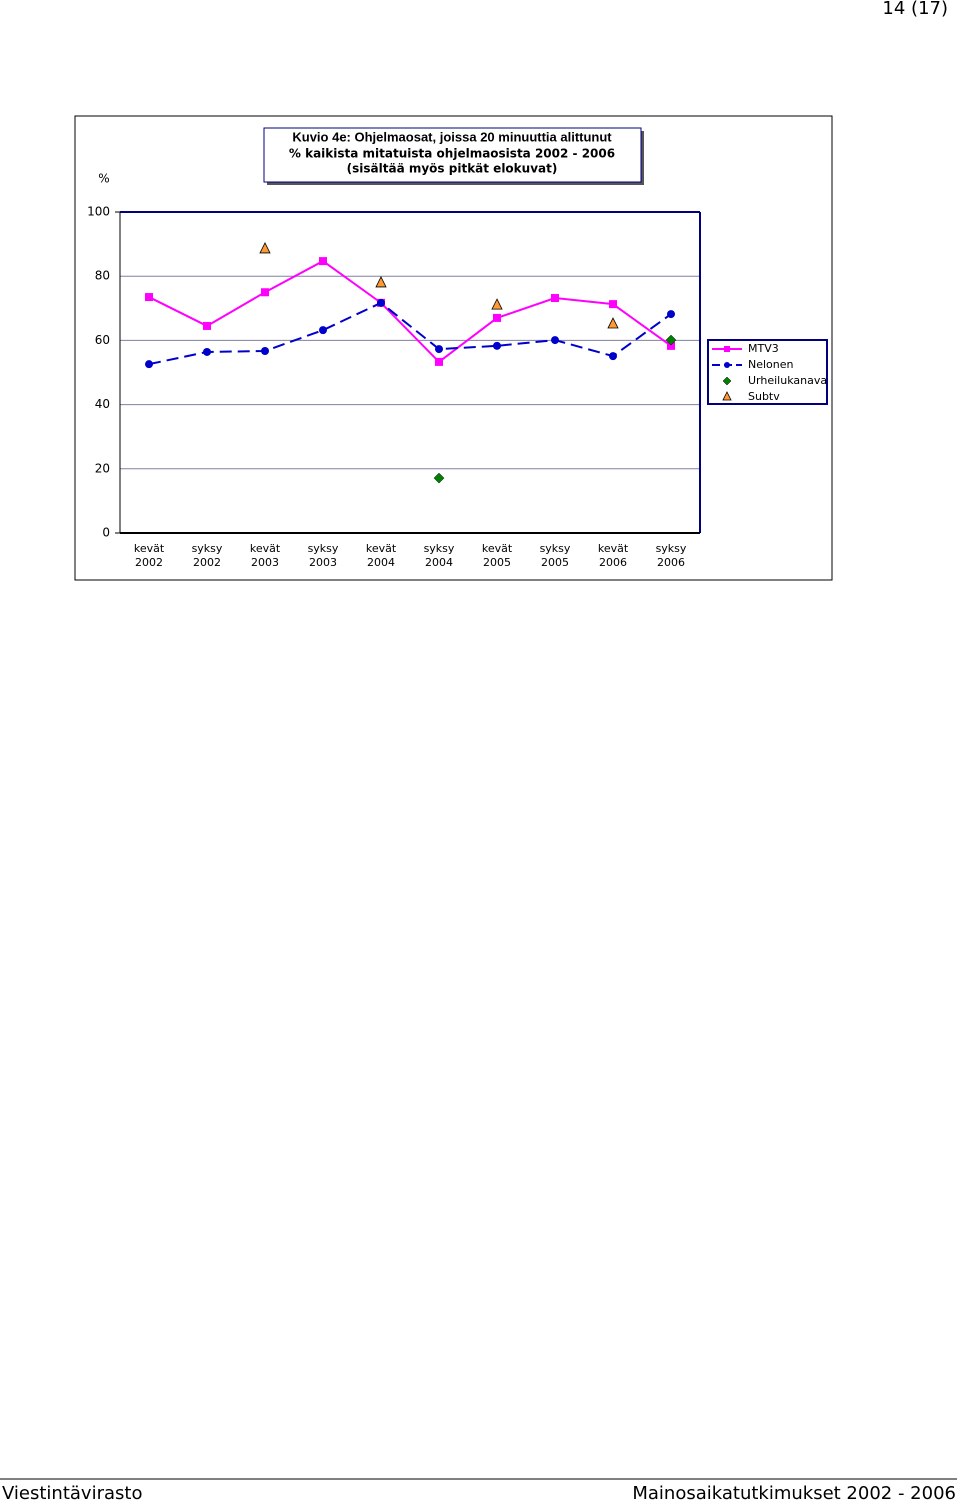  I want to click on chart-subtitle: (sisältää myös pitkät elokuvat), so click(452, 169).